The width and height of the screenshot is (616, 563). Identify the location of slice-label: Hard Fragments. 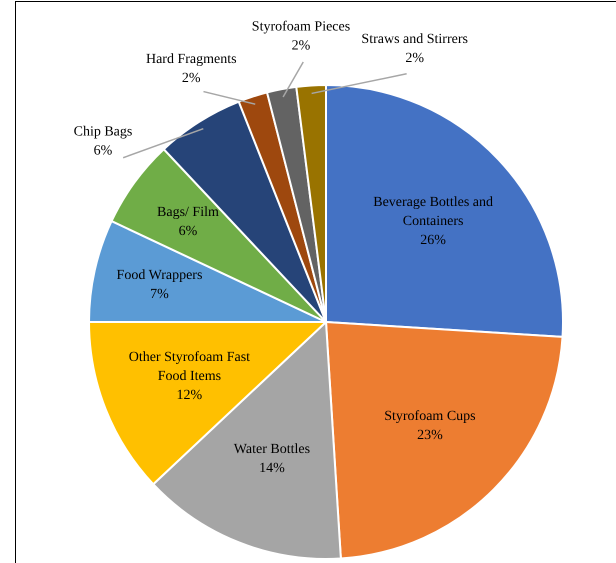
(191, 59).